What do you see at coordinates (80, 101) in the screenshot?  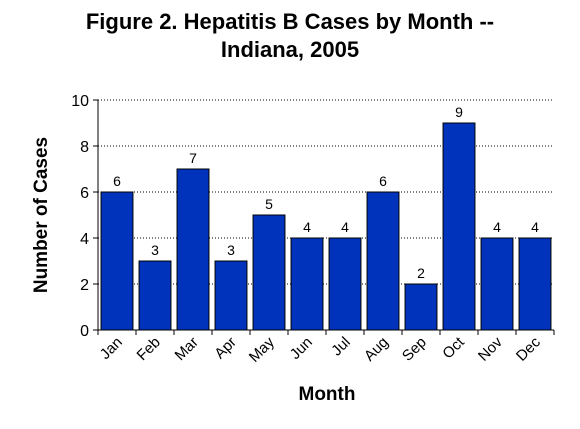 I see `y-tick-label: 10` at bounding box center [80, 101].